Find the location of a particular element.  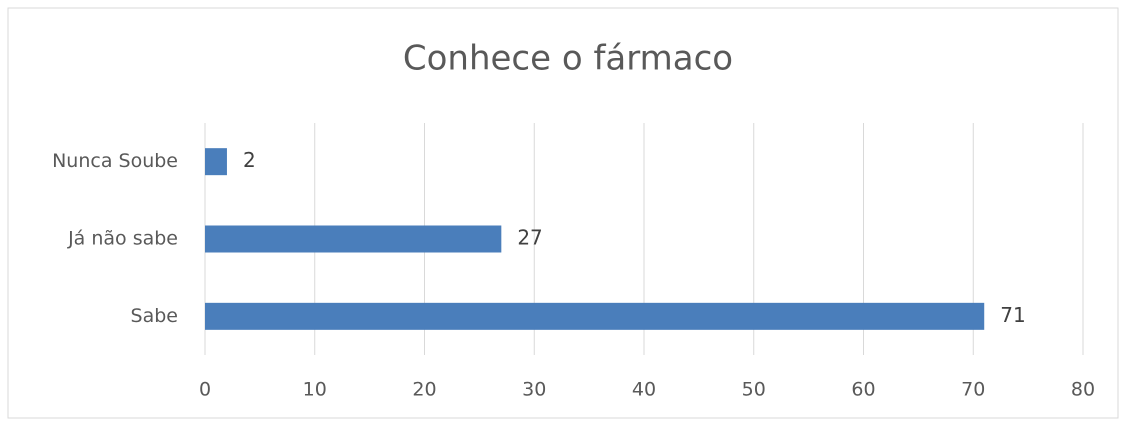

x-tick-label: 0 is located at coordinates (205, 390).